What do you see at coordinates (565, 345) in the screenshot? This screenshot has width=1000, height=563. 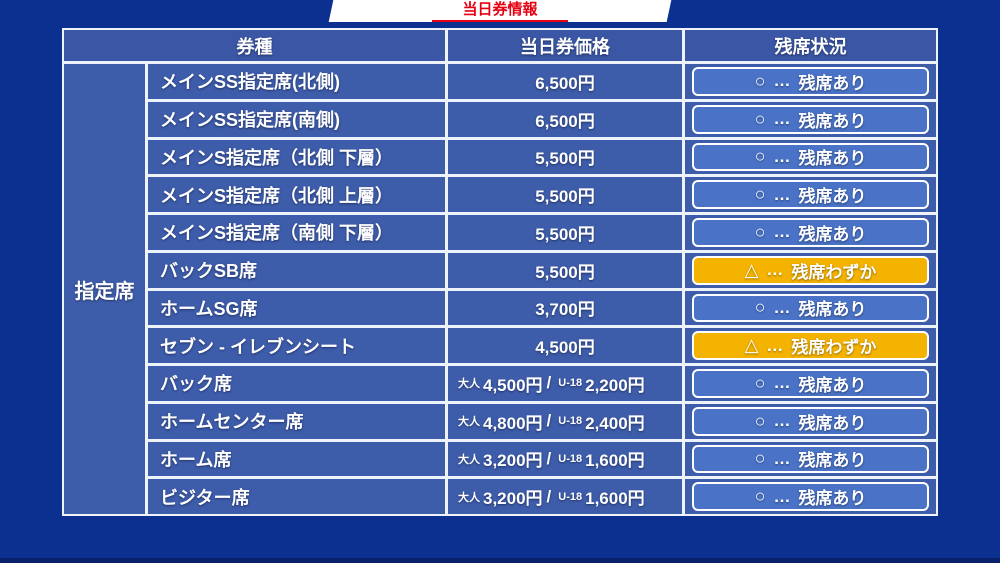 I see `ticket-price: 4,500円` at bounding box center [565, 345].